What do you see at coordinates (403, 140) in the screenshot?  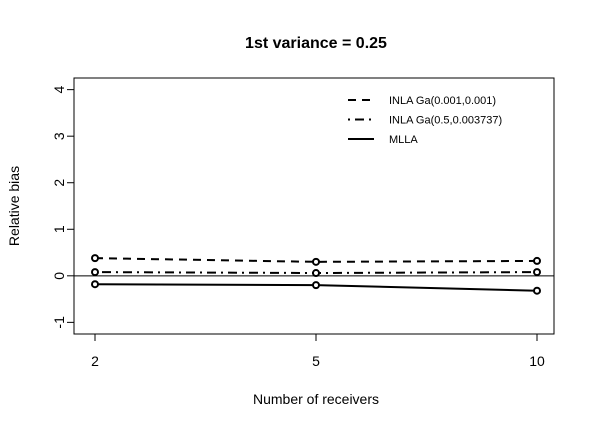 I see `legend-label-3: MLLA` at bounding box center [403, 140].